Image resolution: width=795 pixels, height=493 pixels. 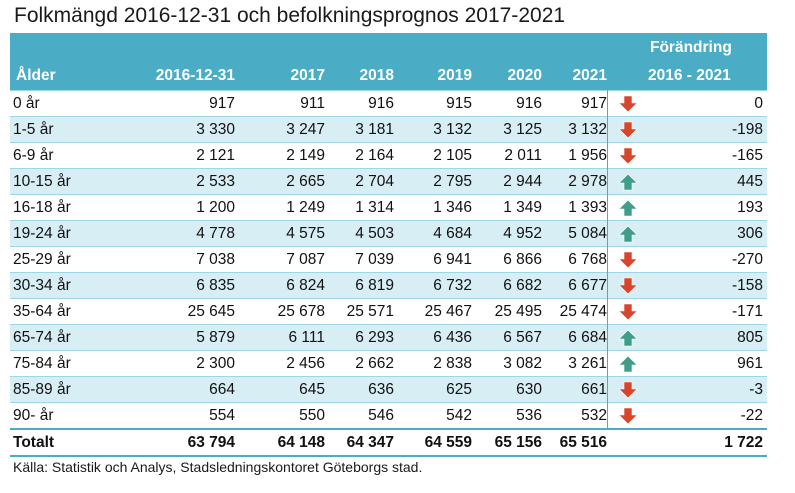 I want to click on header-col-2018: 2018, so click(x=376, y=75).